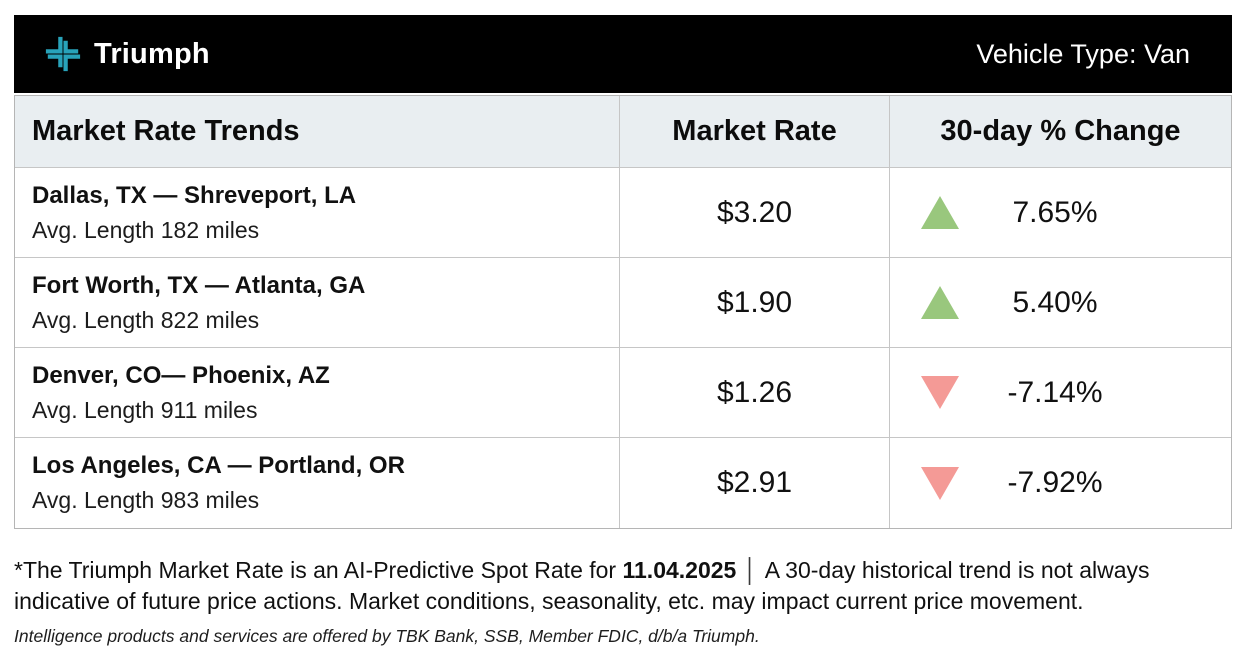 The height and width of the screenshot is (652, 1246). Describe the element at coordinates (623, 54) in the screenshot. I see `banner: Triumph Vehicle Type: Van` at that location.